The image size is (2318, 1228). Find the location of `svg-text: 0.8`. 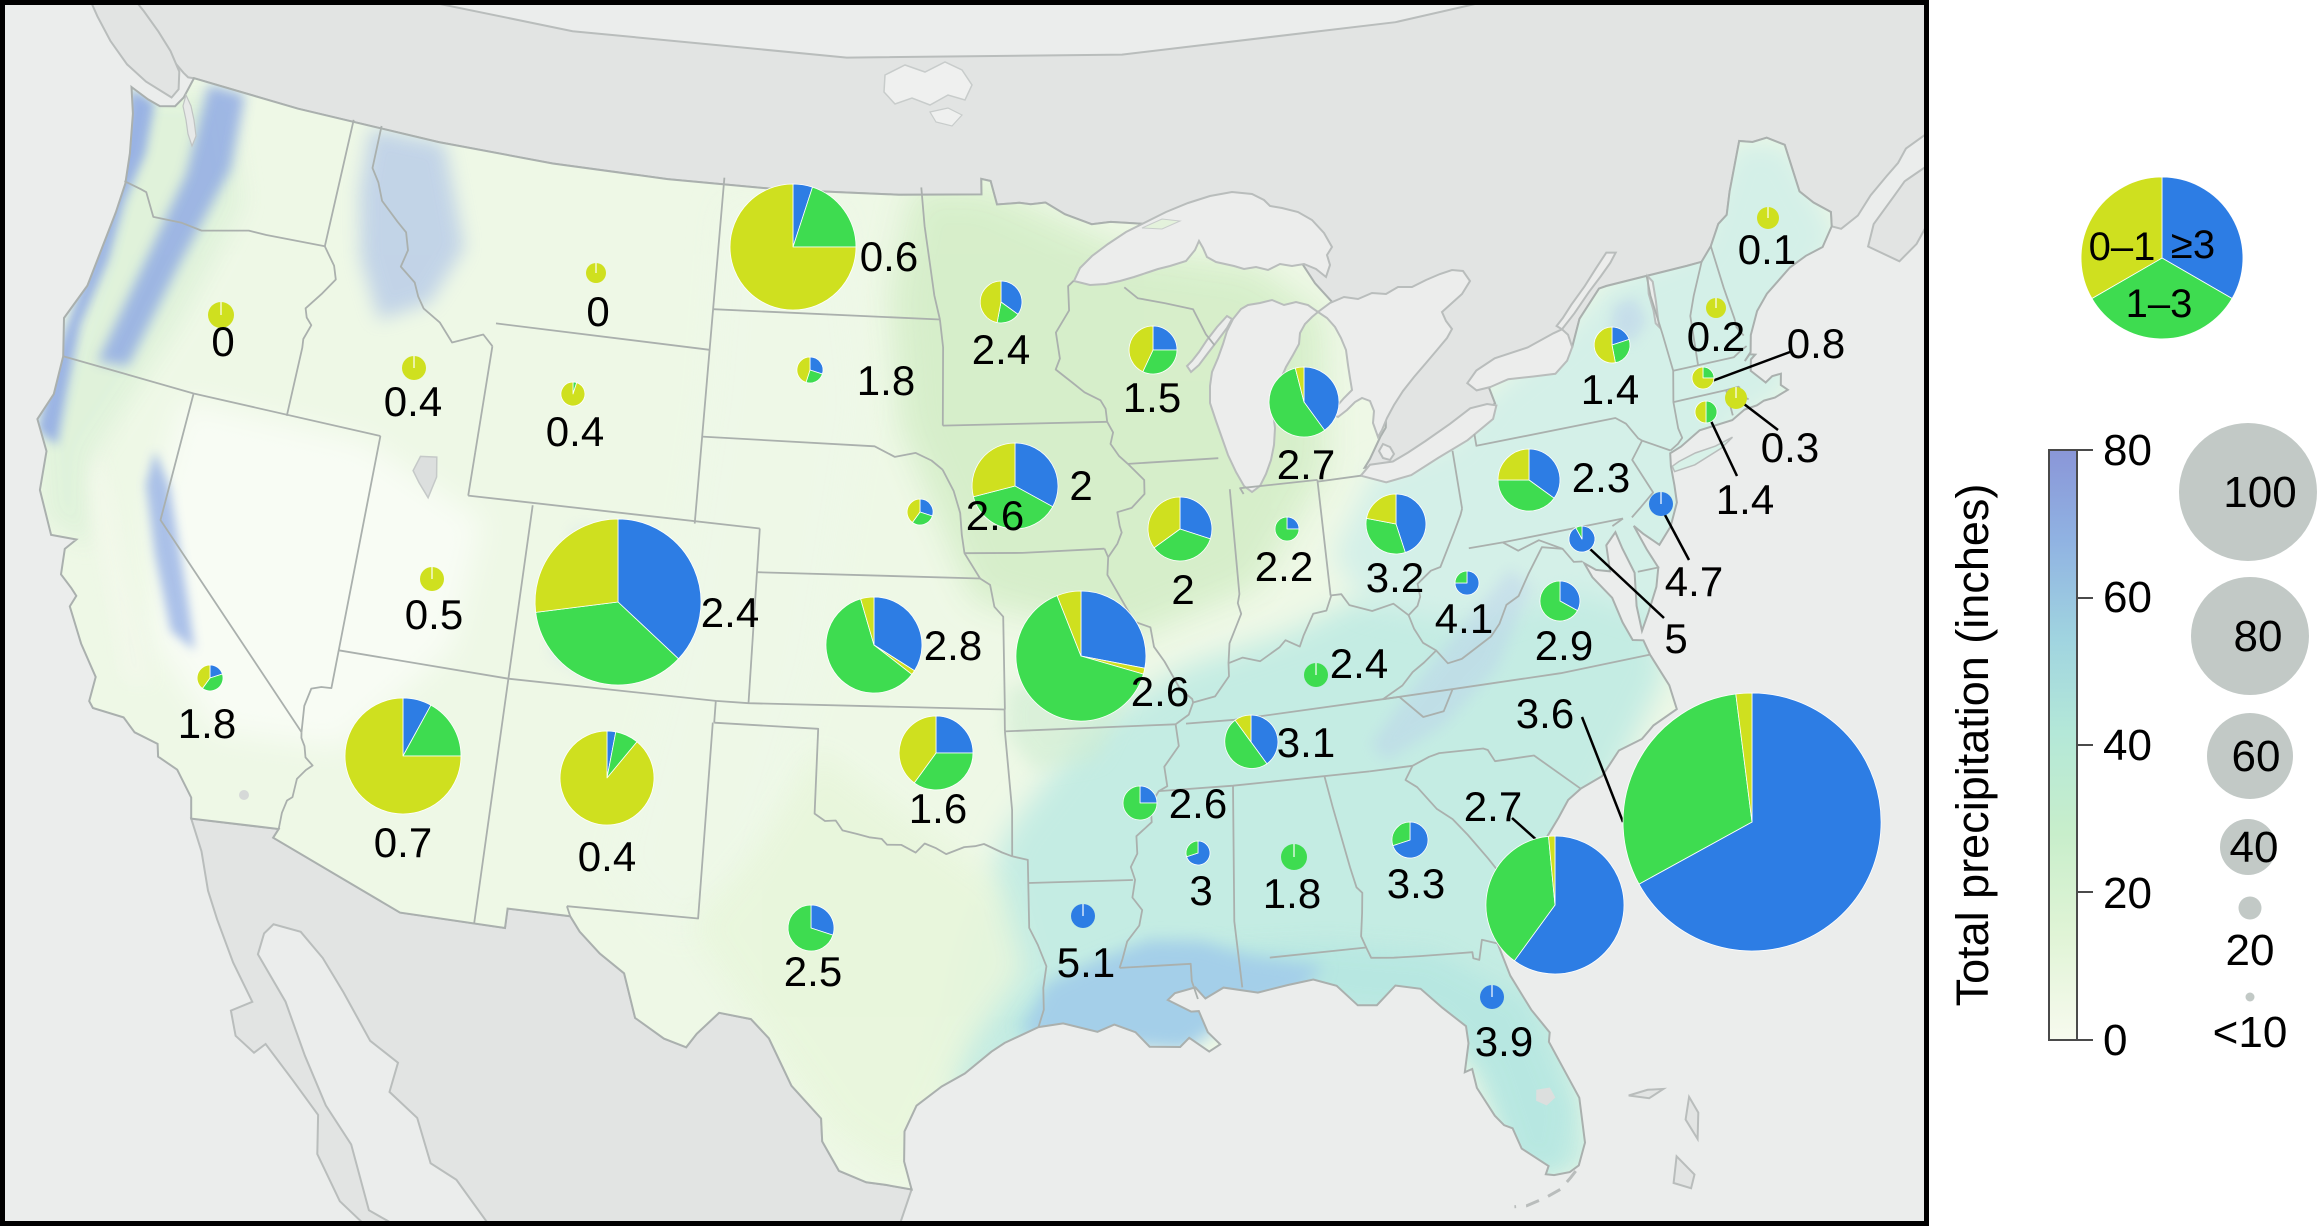

svg-text: 0.8 is located at coordinates (1816, 343).